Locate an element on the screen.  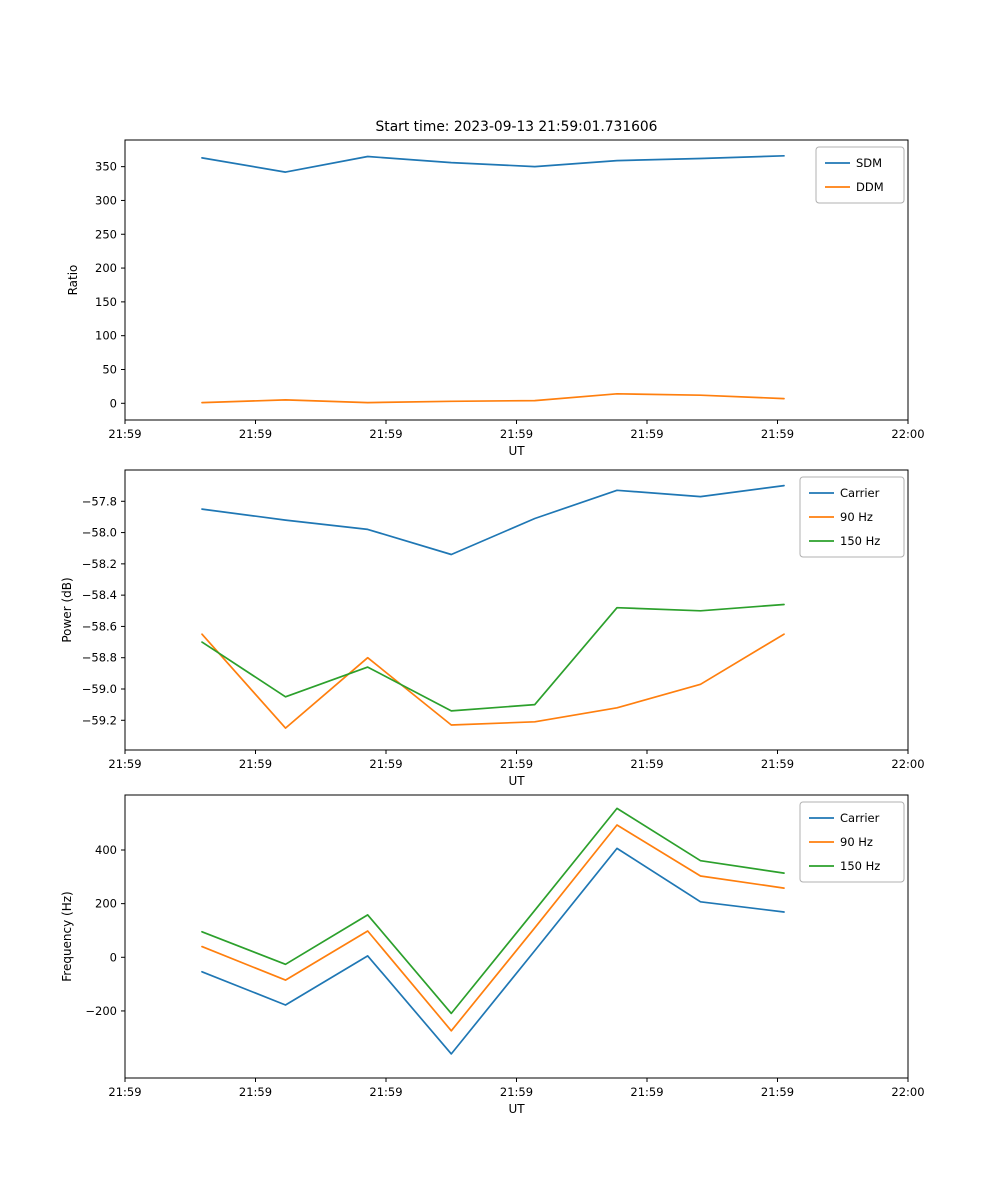
sdm-line is located at coordinates (493, 163).